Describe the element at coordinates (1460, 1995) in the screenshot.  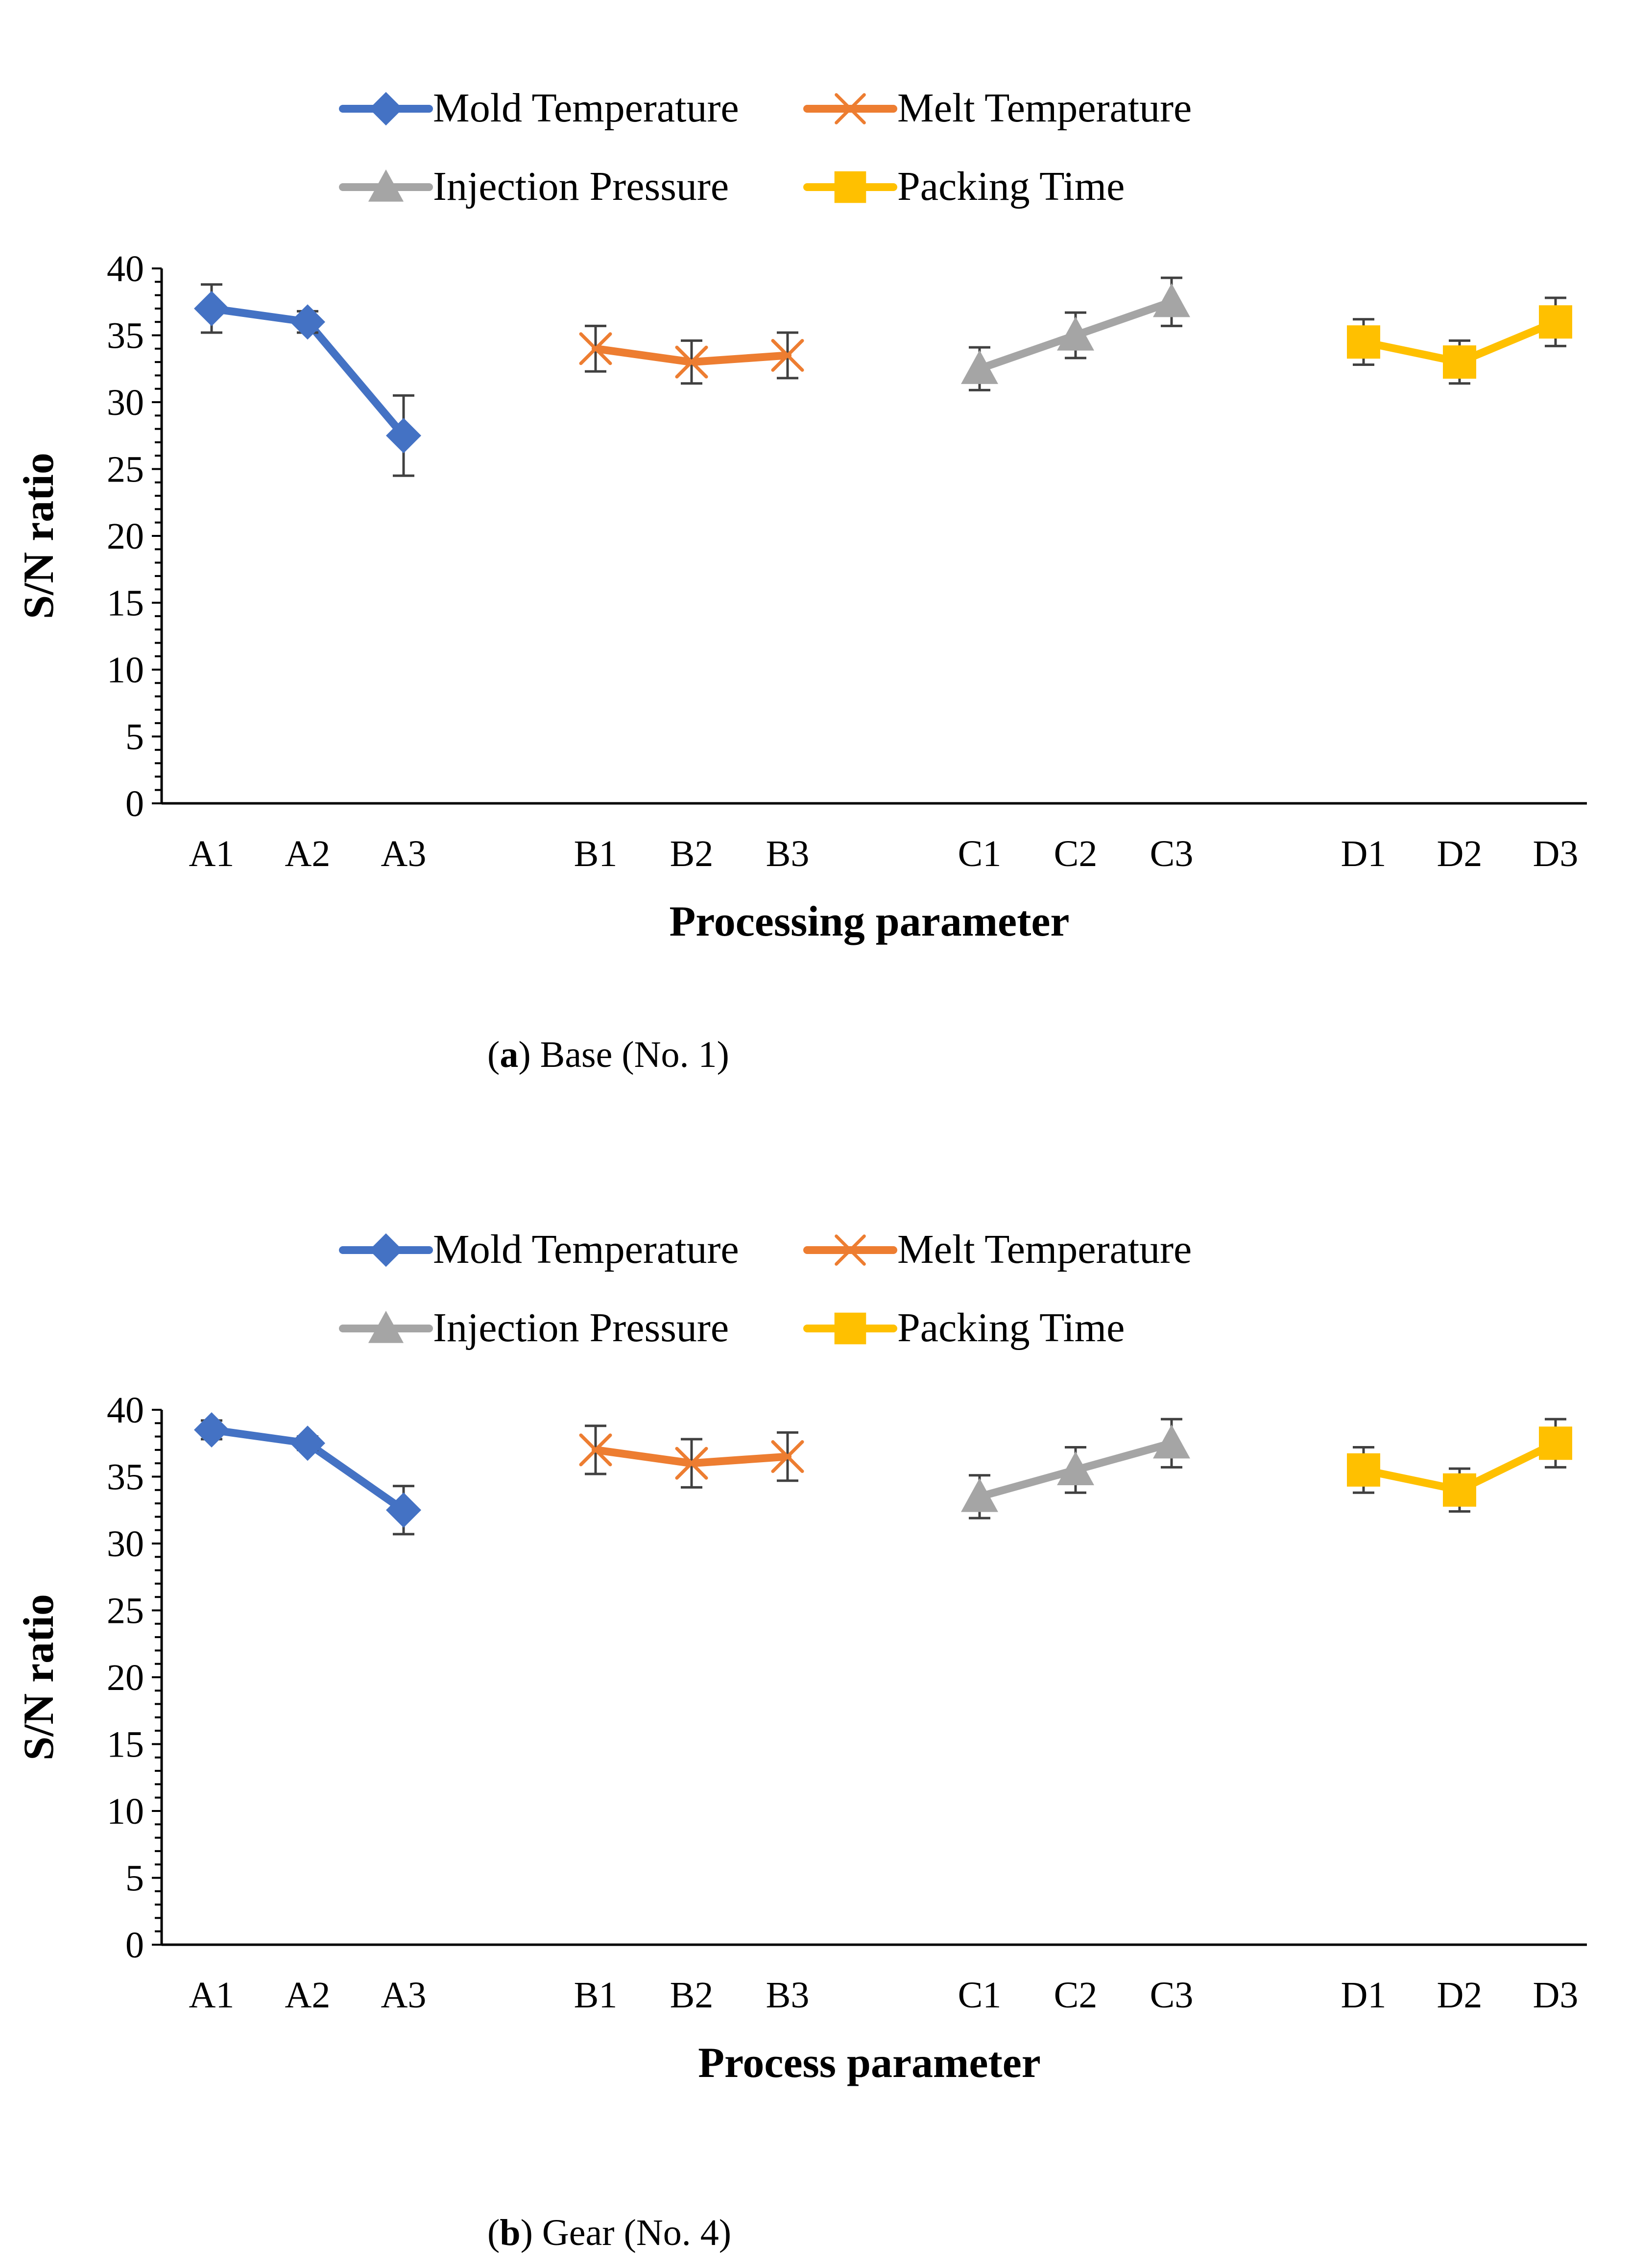
I see `chart-b-x-tick-label-10: D2` at that location.